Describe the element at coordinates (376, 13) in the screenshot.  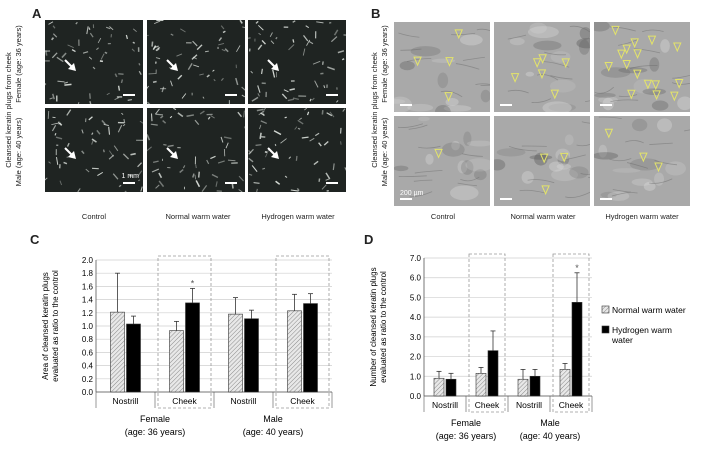
I see `panel-b-letter: B` at that location.